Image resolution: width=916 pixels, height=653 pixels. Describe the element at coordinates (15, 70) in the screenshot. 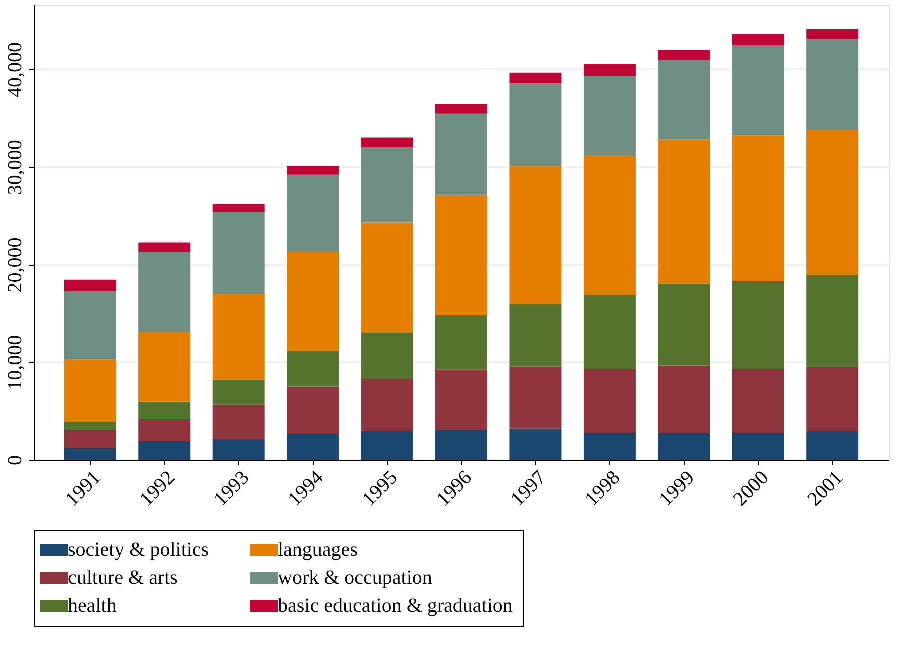

I see `y-tick-label: 40,000` at that location.